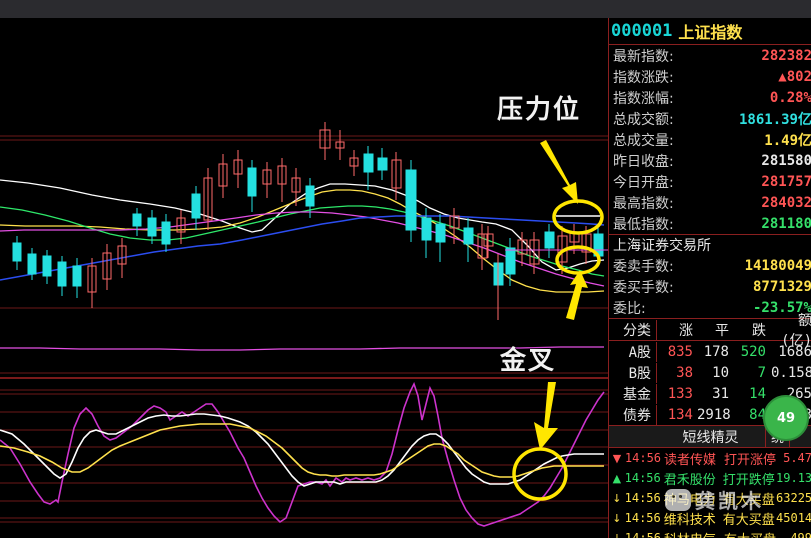  Describe the element at coordinates (633, 351) in the screenshot. I see `cell-category: A股` at that location.